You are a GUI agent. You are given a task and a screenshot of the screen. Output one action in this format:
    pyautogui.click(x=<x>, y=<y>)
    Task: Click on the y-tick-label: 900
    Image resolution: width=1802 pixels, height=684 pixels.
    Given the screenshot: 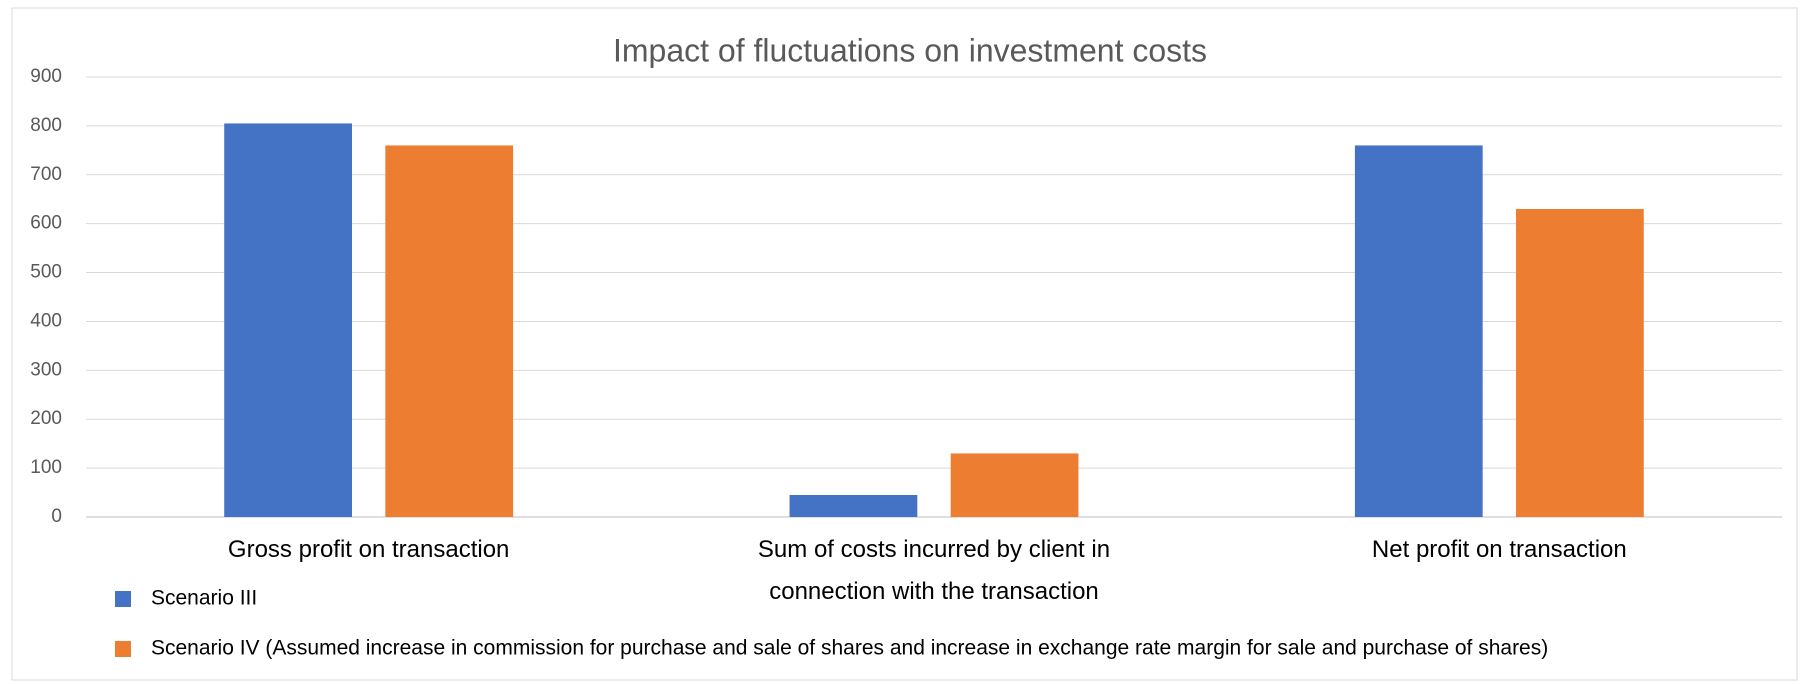 What is the action you would take?
    pyautogui.click(x=46, y=76)
    